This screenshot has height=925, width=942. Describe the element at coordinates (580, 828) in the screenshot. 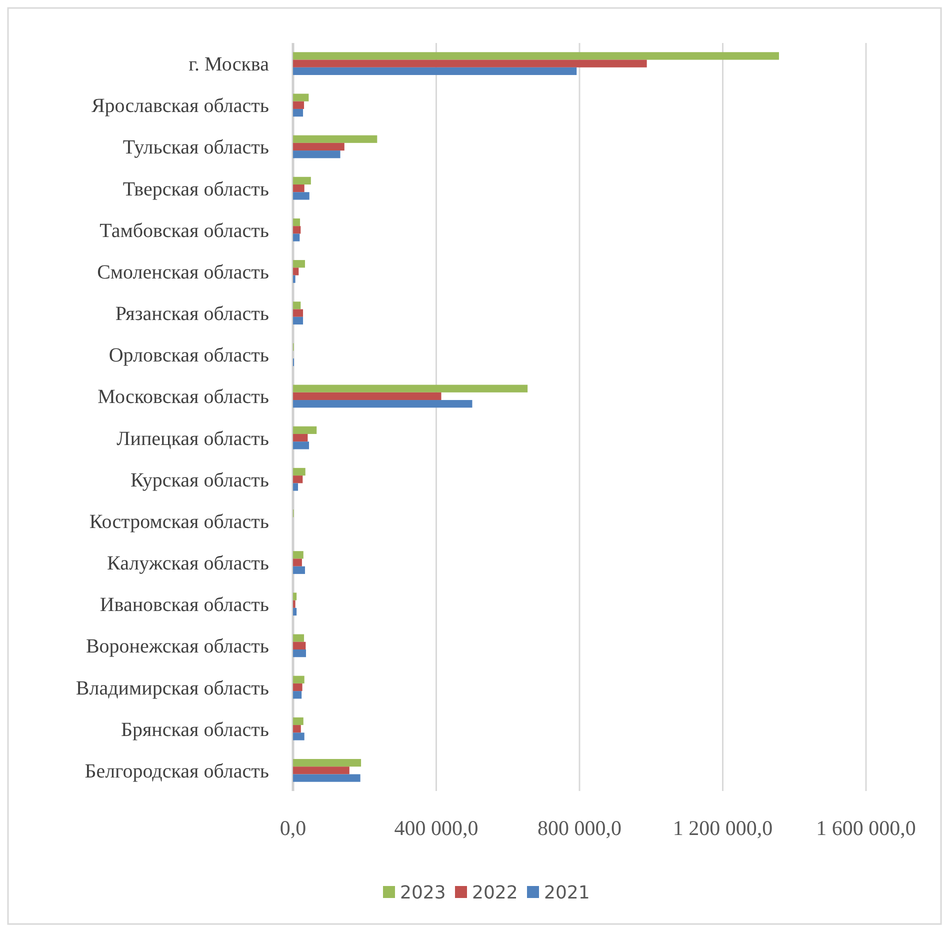

I see `x-tick-label: 800 000,0` at that location.